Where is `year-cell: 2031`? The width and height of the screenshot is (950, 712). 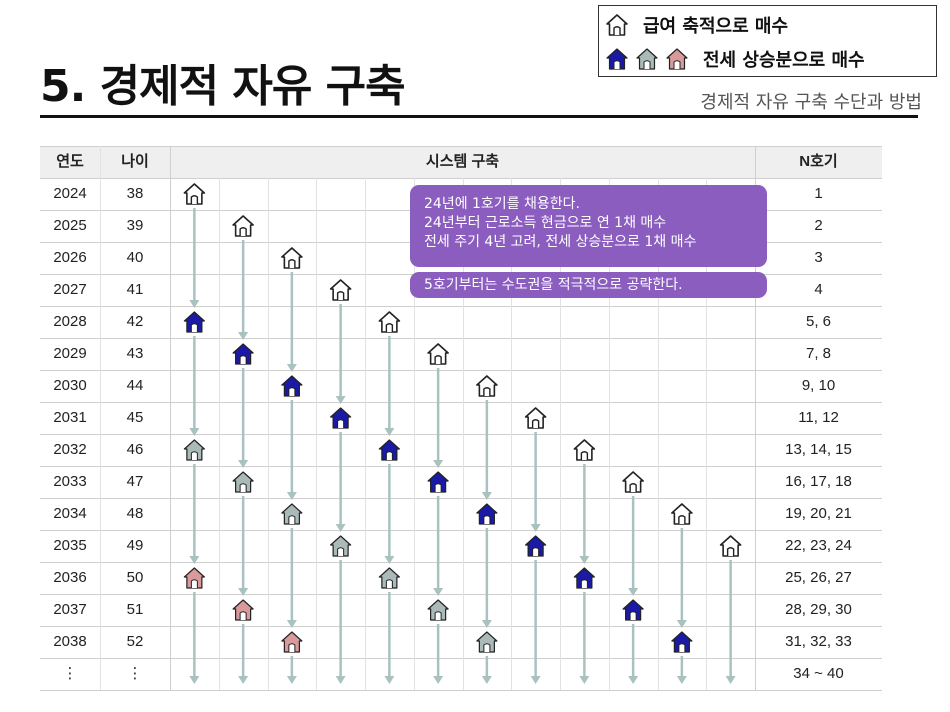 year-cell: 2031 is located at coordinates (70, 417).